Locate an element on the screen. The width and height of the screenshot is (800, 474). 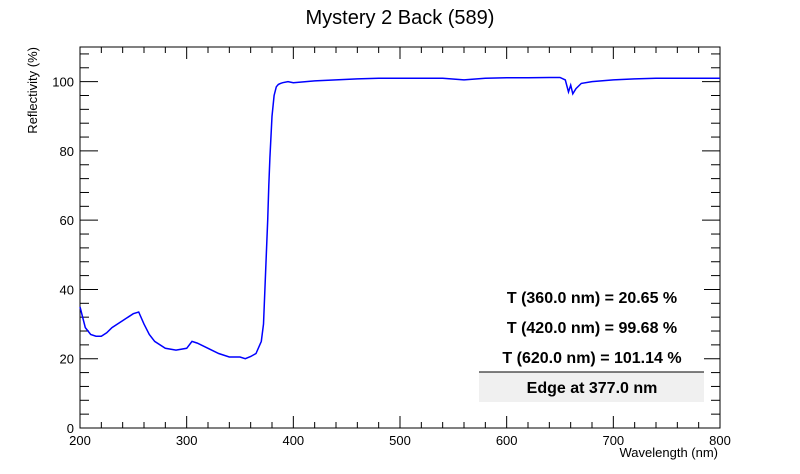
x-tick-label: 400 is located at coordinates (293, 440).